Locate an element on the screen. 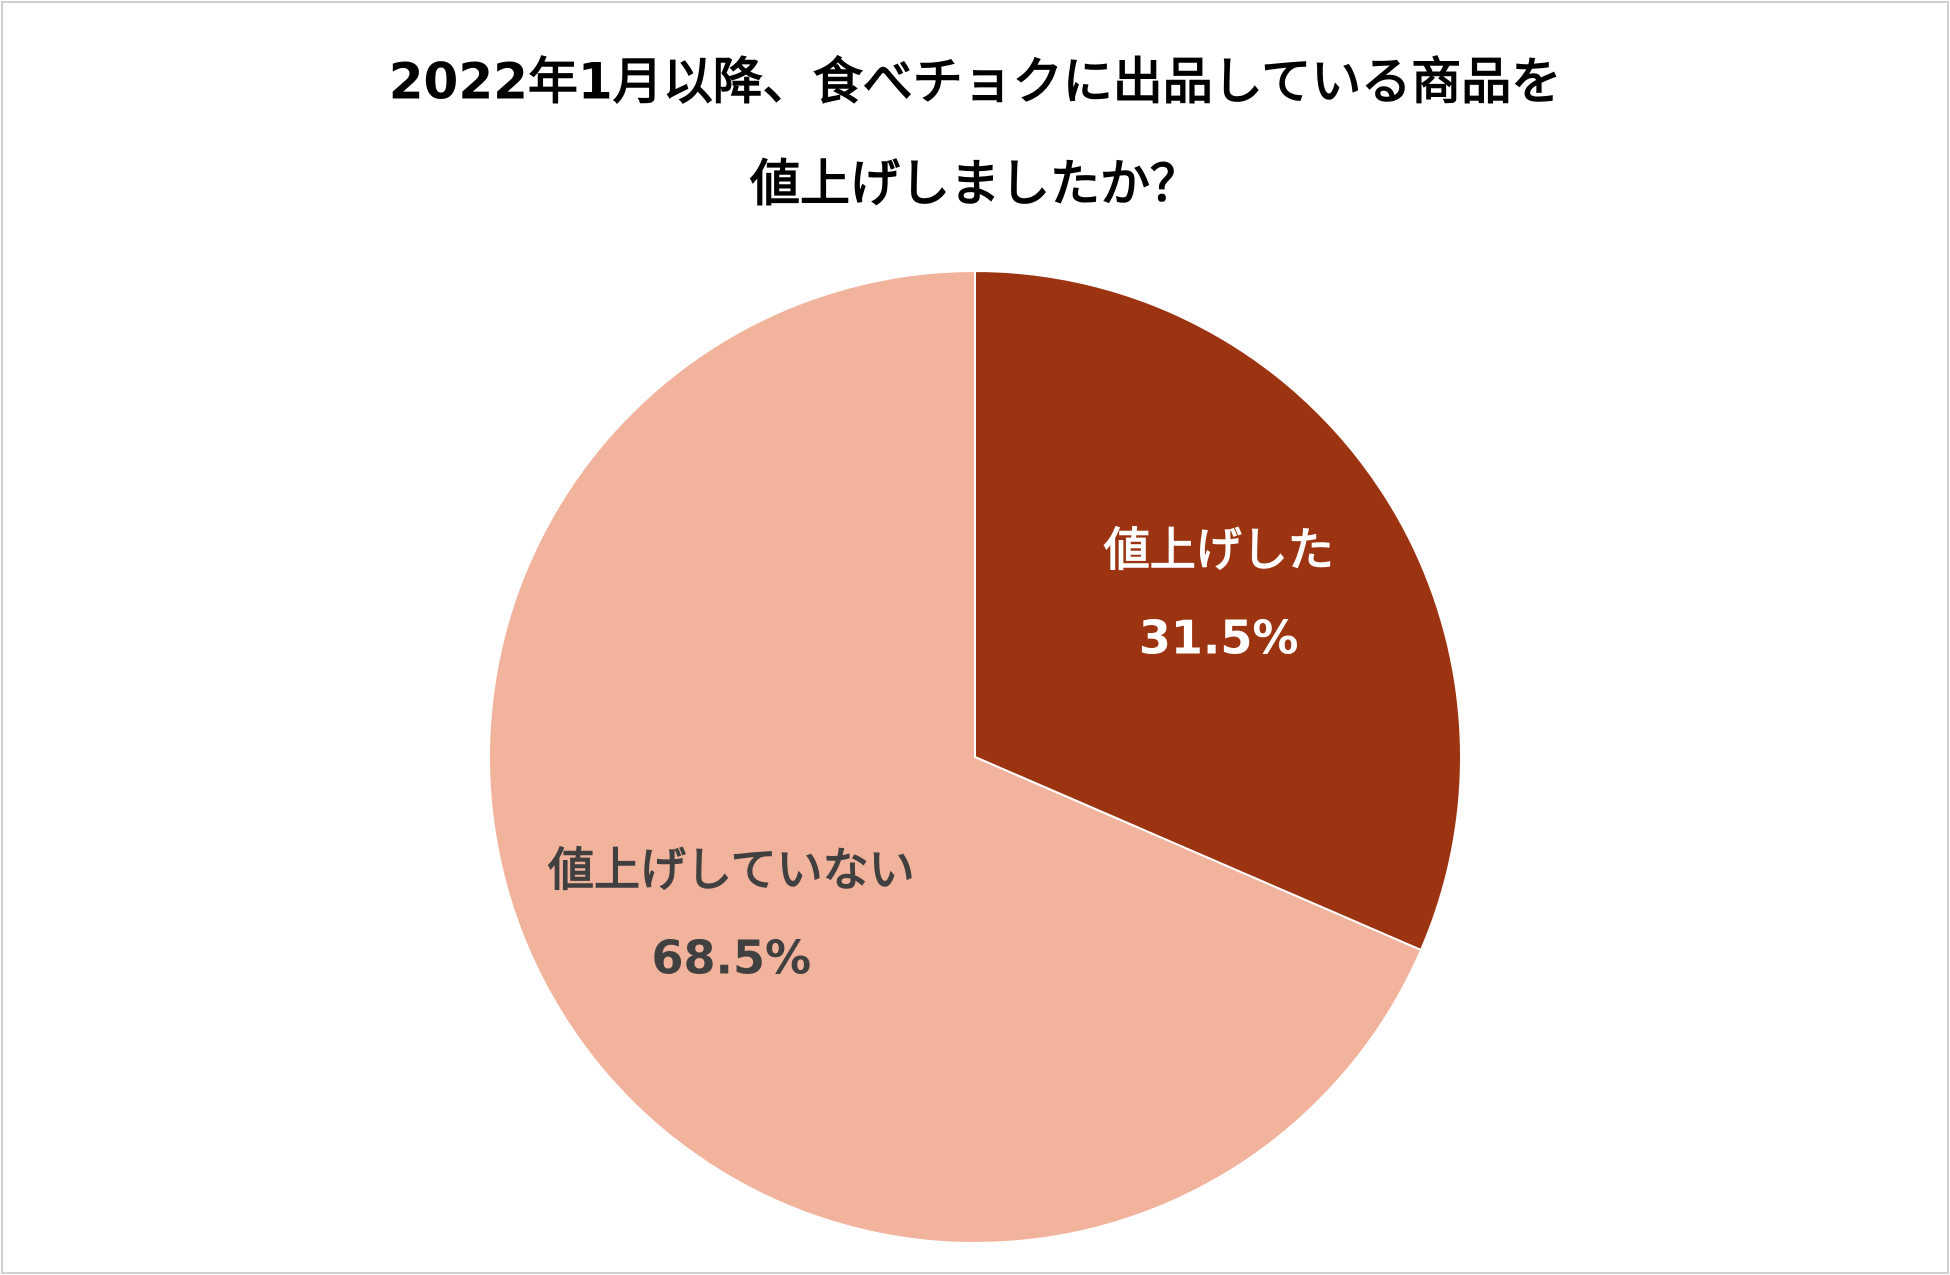 The height and width of the screenshot is (1275, 1950). pie-slice is located at coordinates (1218, 610).